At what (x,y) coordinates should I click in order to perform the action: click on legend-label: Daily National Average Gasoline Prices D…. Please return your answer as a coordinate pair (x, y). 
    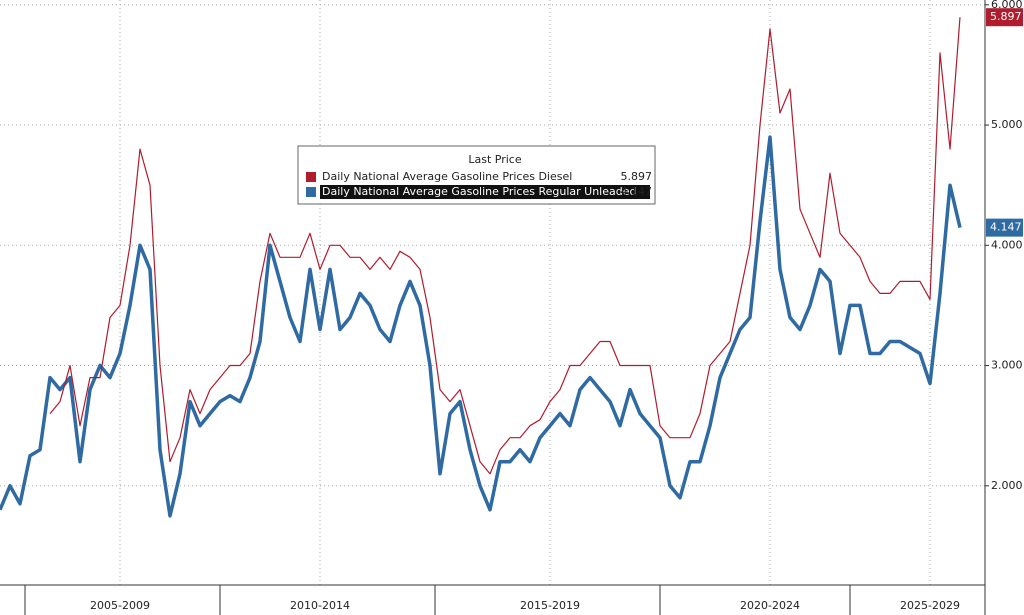
    Looking at the image, I should click on (447, 176).